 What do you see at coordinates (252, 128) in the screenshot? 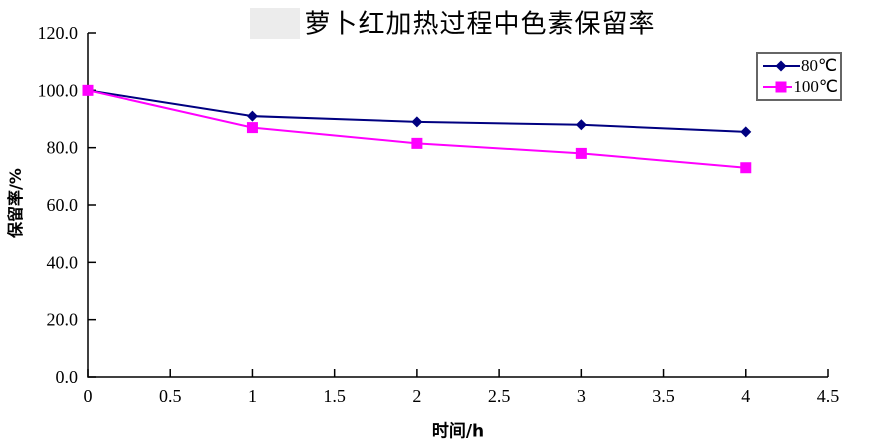
I see `series-1-point-1-square-marker` at bounding box center [252, 128].